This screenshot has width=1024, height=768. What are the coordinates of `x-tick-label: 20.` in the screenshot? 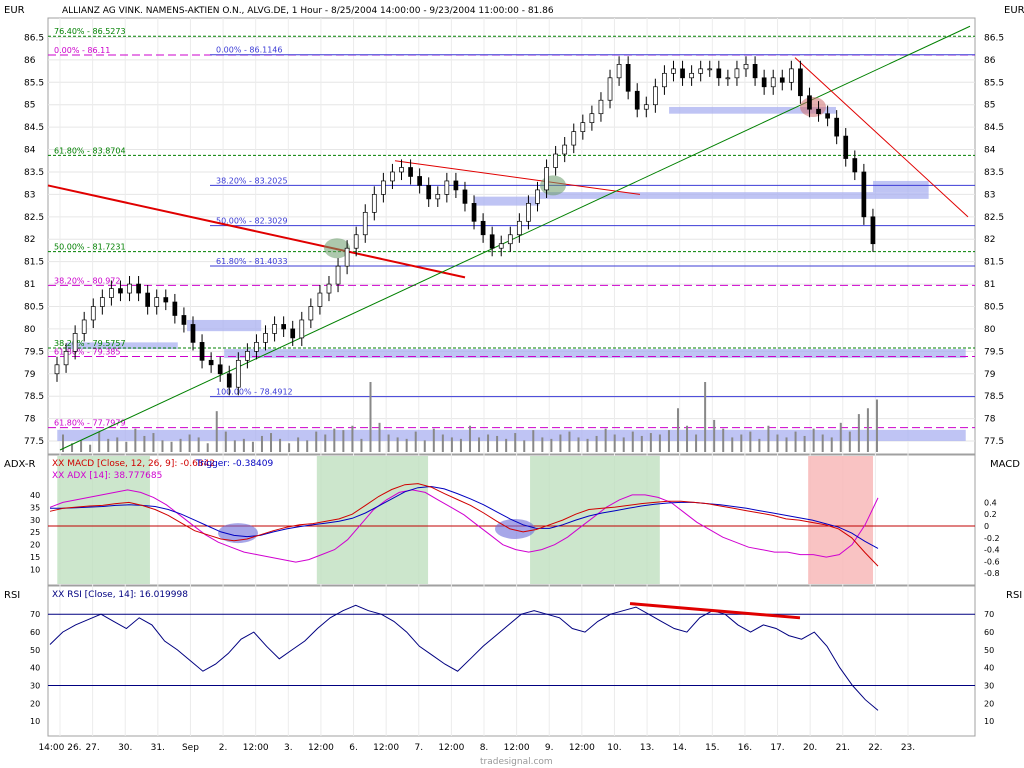 It's located at (810, 748).